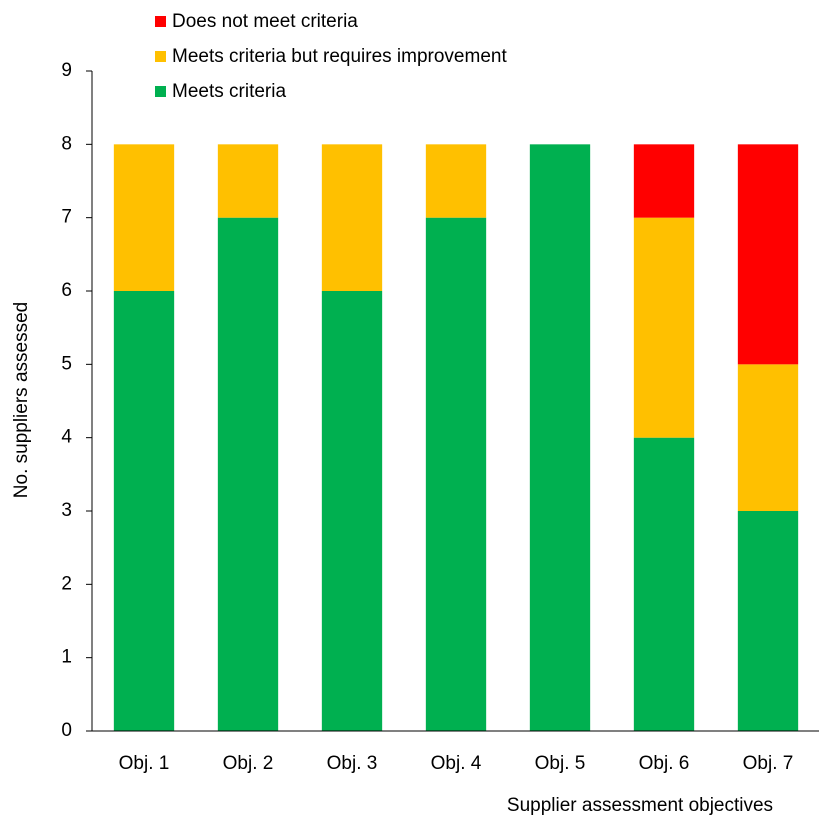  I want to click on y-tick-label: 5, so click(66, 363).